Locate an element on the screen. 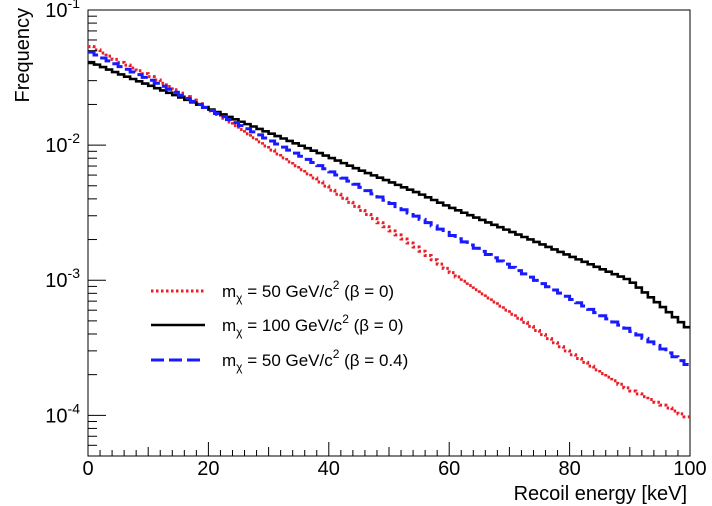 The height and width of the screenshot is (506, 712). x-tick-label: 60 is located at coordinates (449, 469).